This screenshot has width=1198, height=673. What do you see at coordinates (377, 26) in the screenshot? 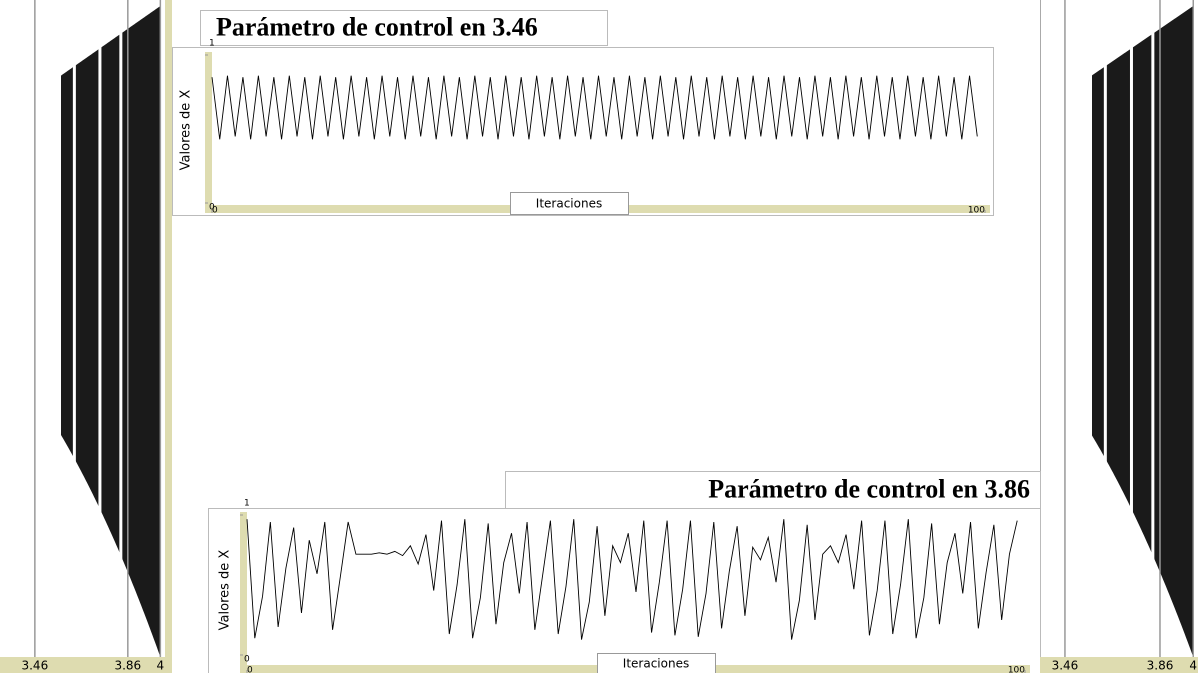
I see `plot-title: Parámetro de control en 3.46` at bounding box center [377, 26].